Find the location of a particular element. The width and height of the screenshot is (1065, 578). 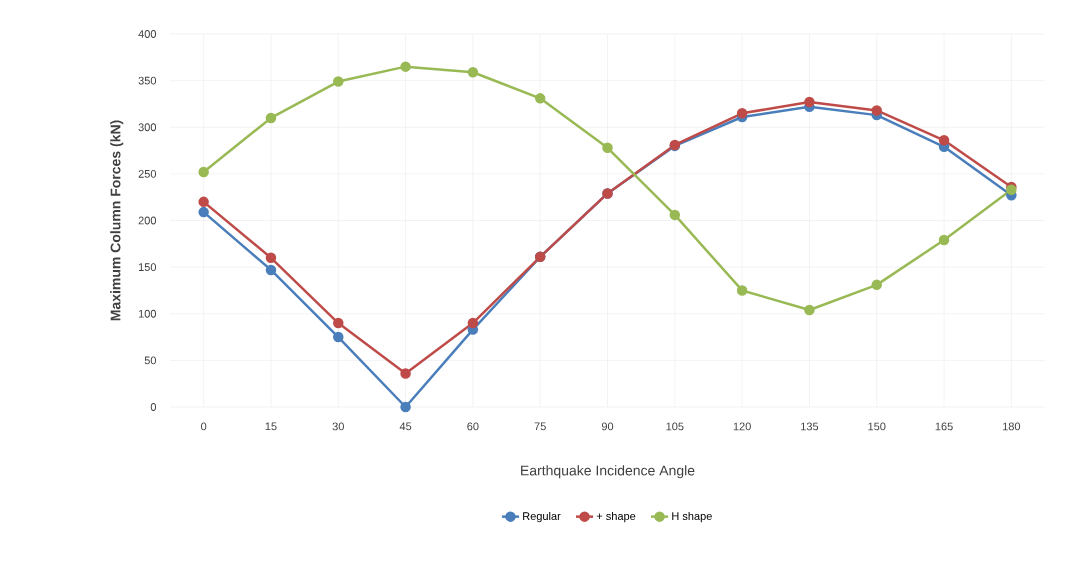

y-tick-label: 150 is located at coordinates (147, 267).